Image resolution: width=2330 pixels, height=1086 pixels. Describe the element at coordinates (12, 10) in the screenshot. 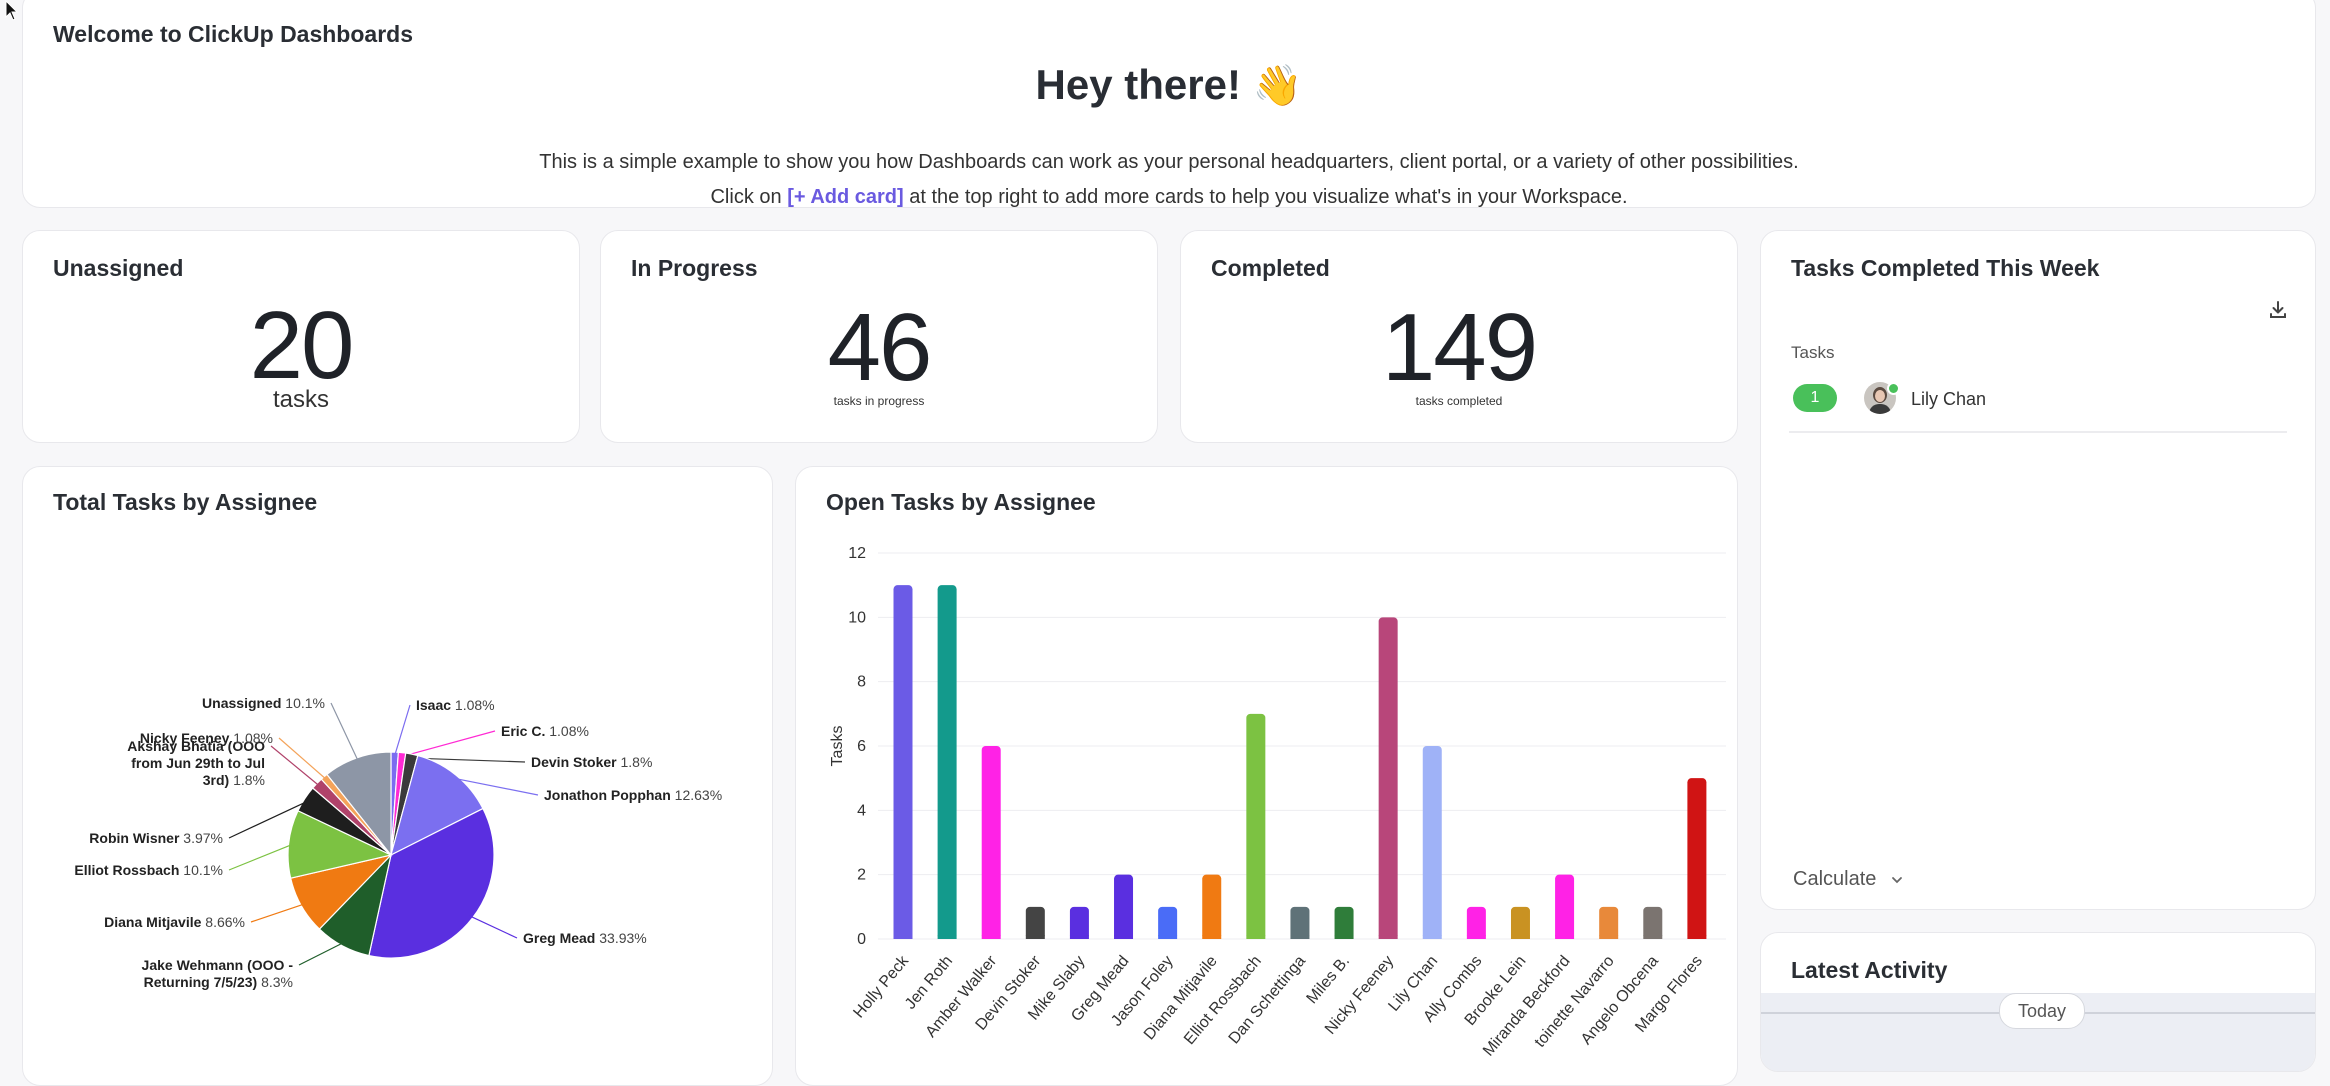

I see `mouse-cursor-icon` at that location.